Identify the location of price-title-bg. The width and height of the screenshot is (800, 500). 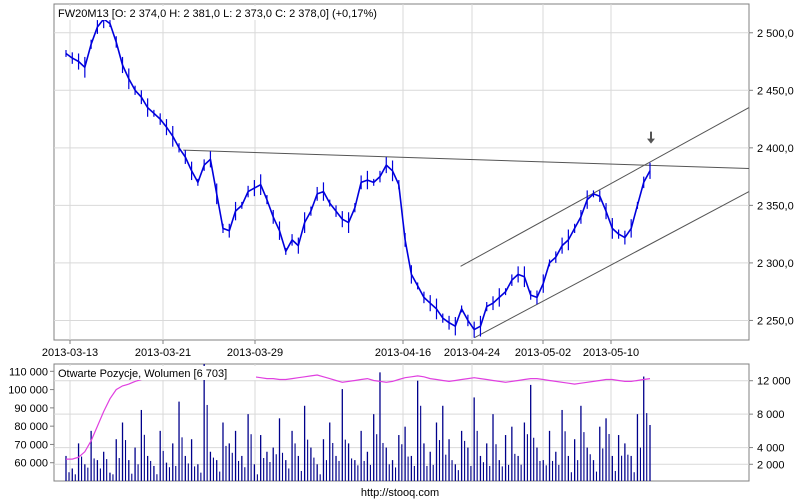
(206, 13).